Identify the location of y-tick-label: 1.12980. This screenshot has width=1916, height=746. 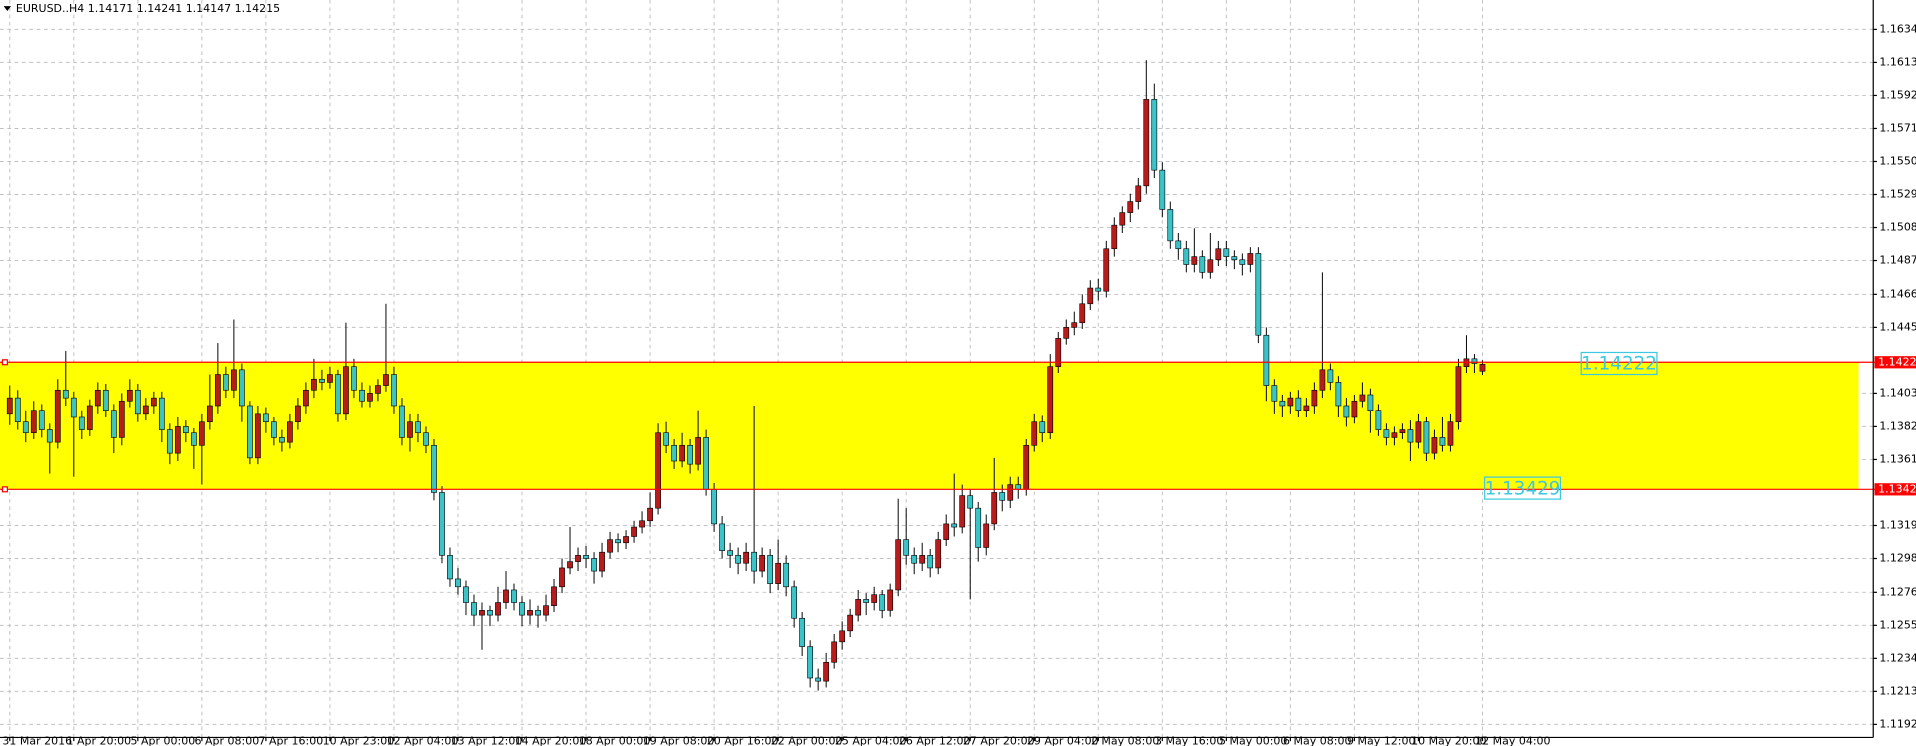
(1897, 558).